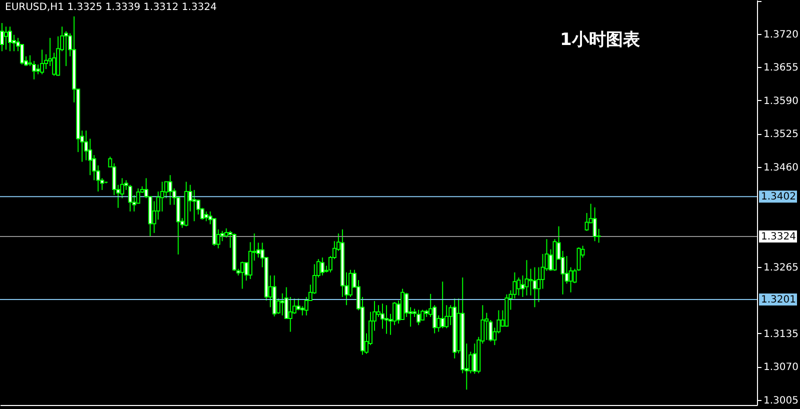 This screenshot has width=800, height=409. I want to click on y-tick-label: 1.3070, so click(781, 368).